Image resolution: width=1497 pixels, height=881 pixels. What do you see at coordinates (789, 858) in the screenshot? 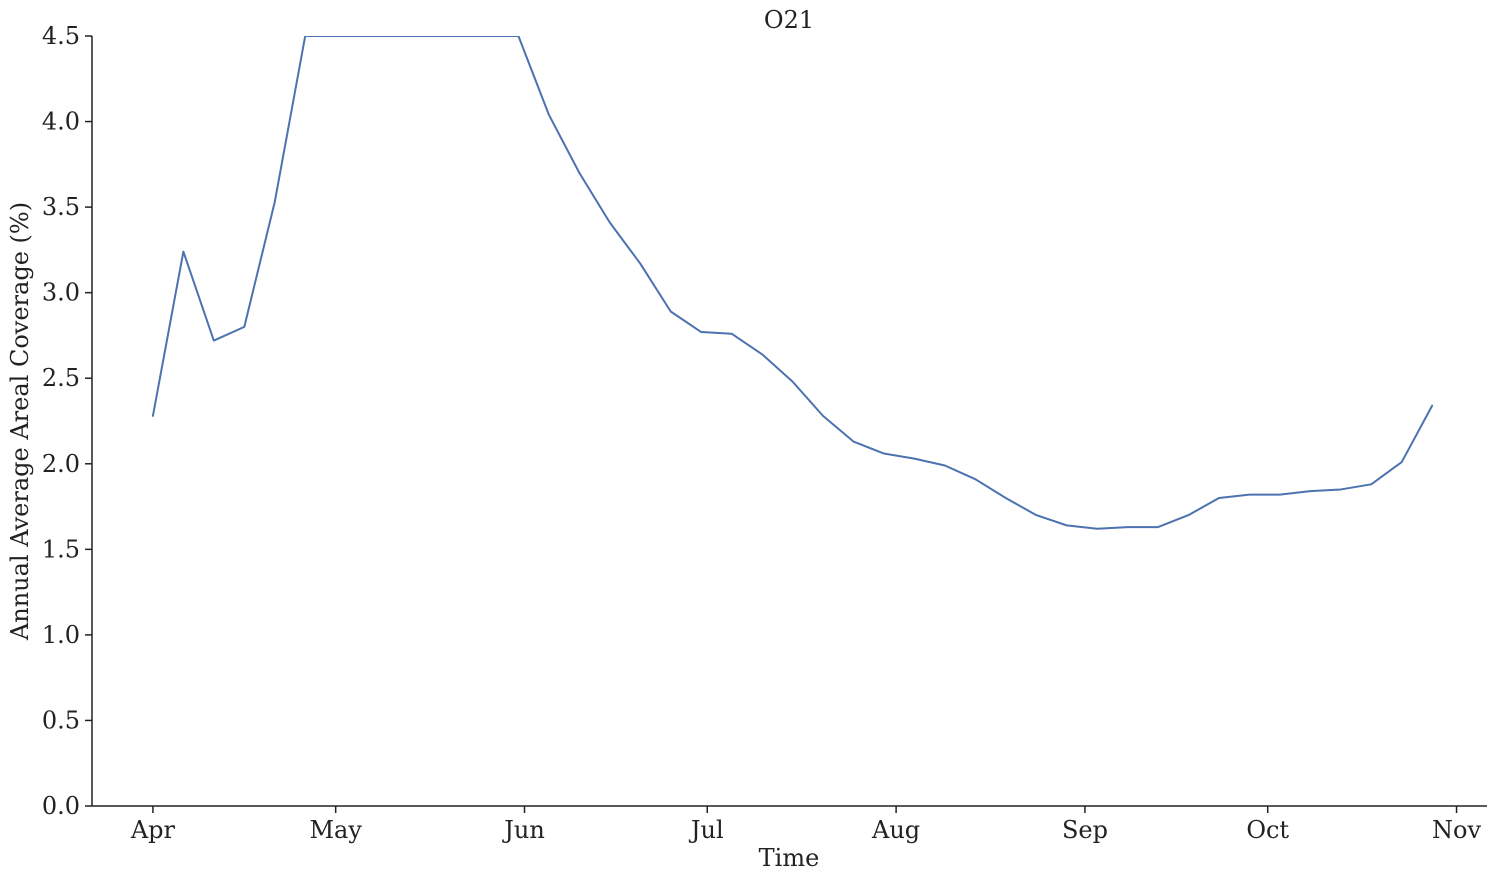
I see `x-axis-label: Time` at bounding box center [789, 858].